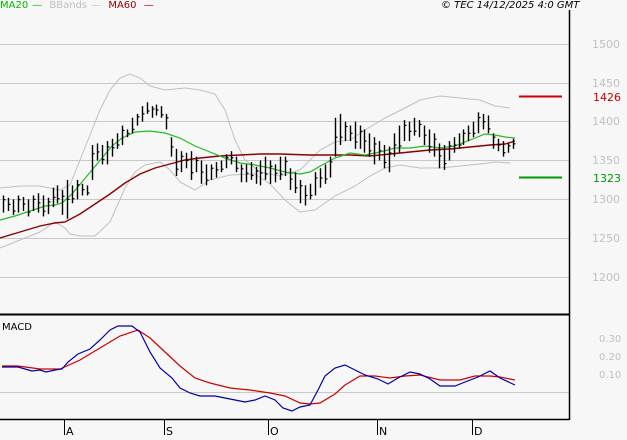 The width and height of the screenshot is (627, 440). I want to click on price-tick-1300: 1300, so click(606, 199).